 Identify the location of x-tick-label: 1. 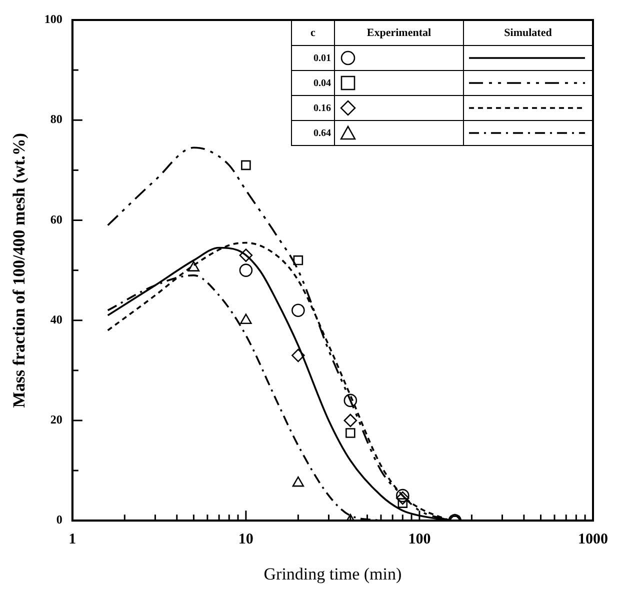
(72, 539).